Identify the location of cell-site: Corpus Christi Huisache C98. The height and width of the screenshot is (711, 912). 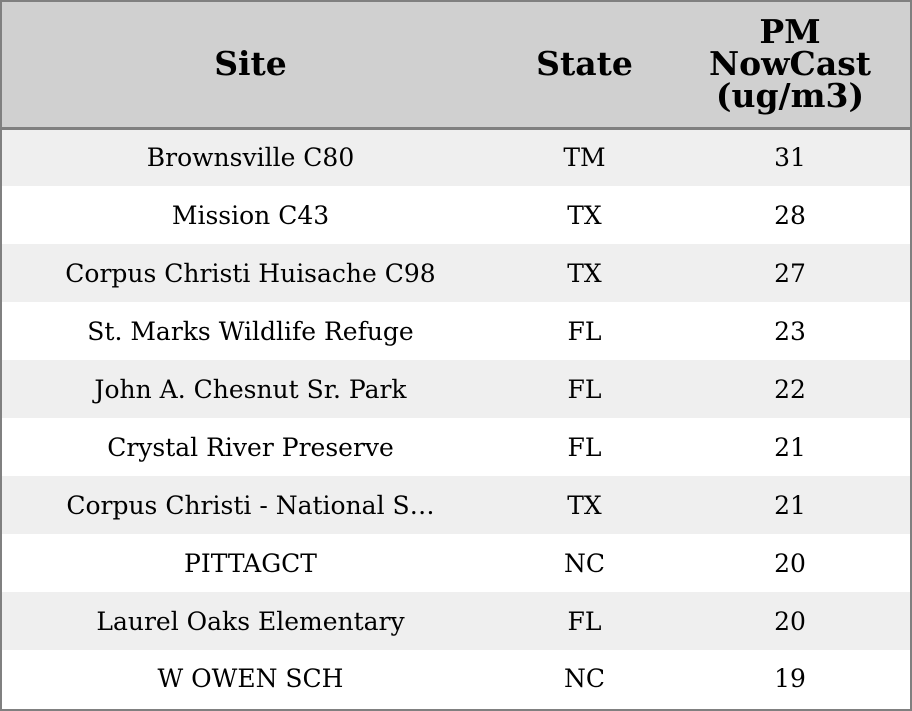
(250, 273).